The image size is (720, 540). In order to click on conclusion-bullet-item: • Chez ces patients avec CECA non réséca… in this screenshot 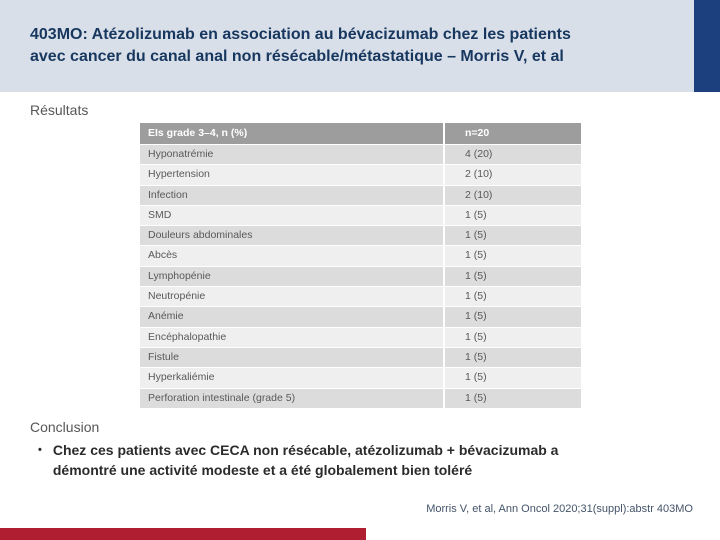, I will do `click(353, 460)`.